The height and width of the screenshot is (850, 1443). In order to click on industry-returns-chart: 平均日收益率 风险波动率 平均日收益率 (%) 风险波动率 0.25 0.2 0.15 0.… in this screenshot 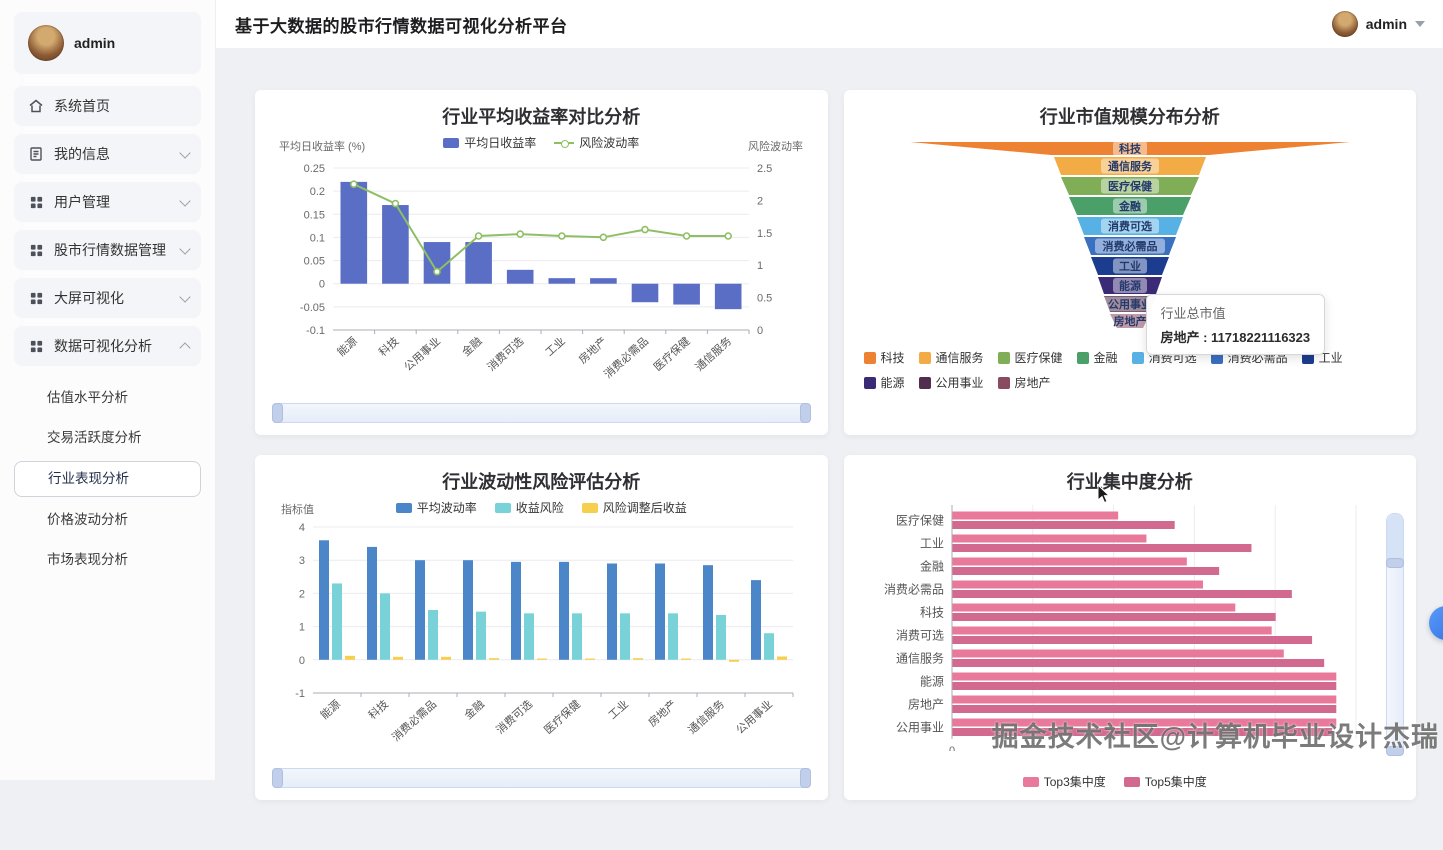, I will do `click(541, 263)`.